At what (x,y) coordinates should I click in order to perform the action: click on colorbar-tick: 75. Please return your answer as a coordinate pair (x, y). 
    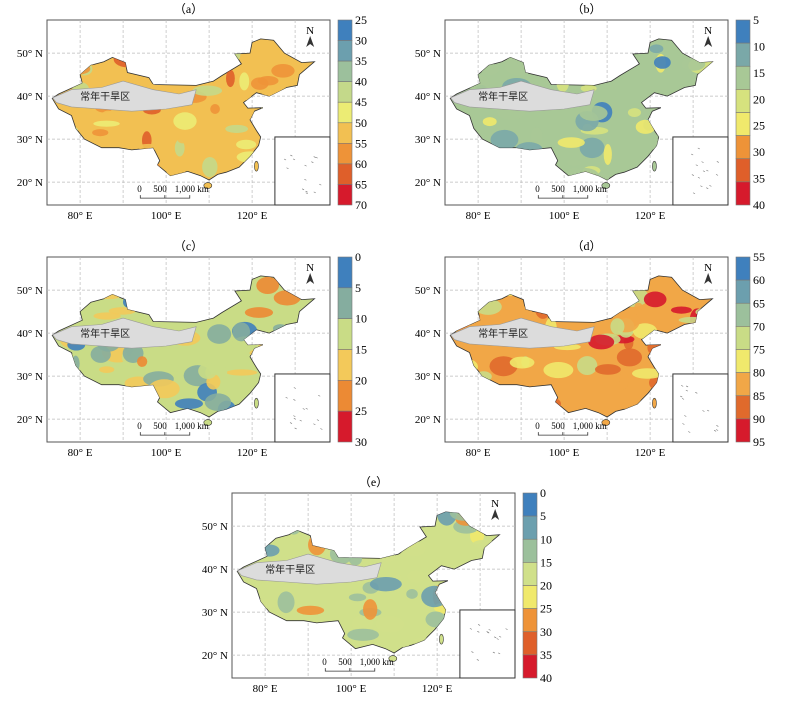
    Looking at the image, I should click on (759, 350).